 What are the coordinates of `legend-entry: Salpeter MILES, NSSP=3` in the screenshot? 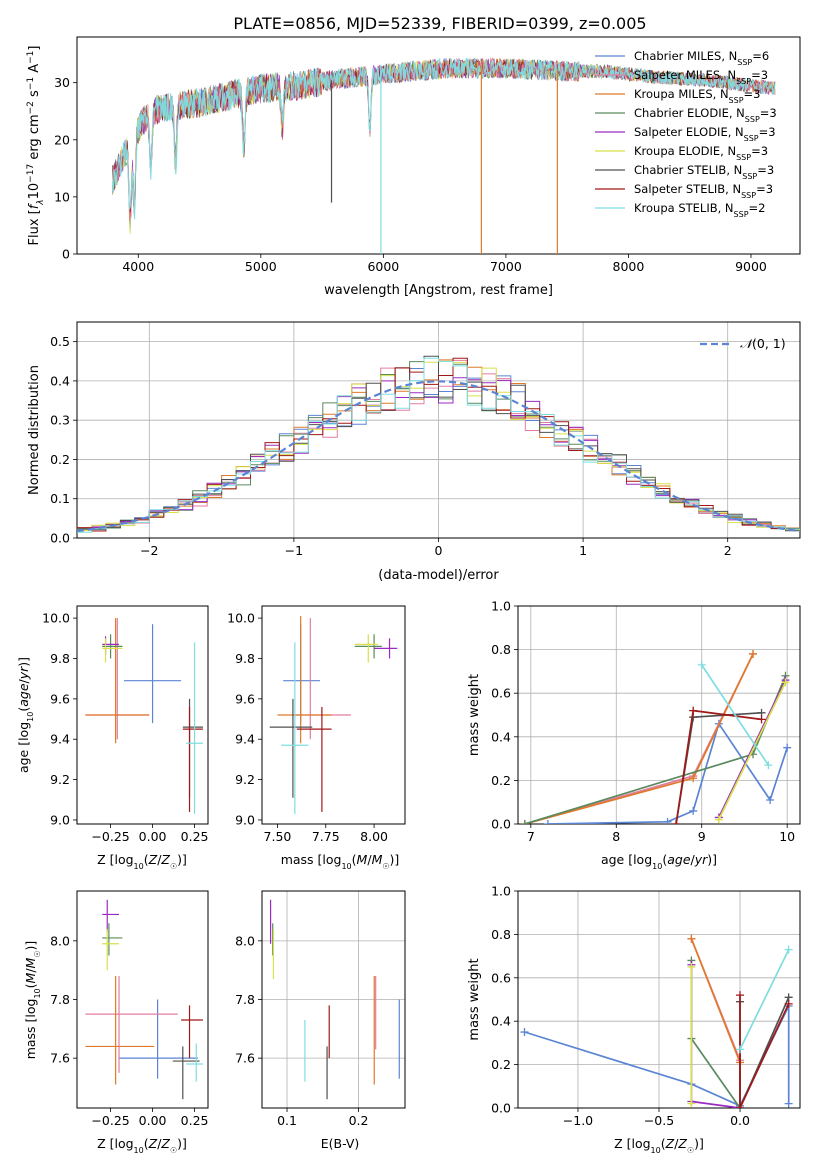 It's located at (701, 77).